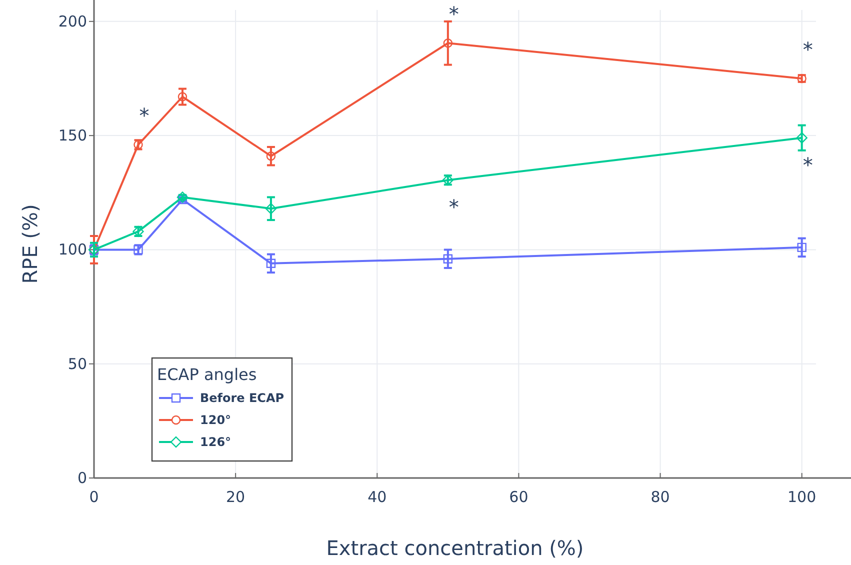  Describe the element at coordinates (77, 363) in the screenshot. I see `y-tick-label: 50` at that location.